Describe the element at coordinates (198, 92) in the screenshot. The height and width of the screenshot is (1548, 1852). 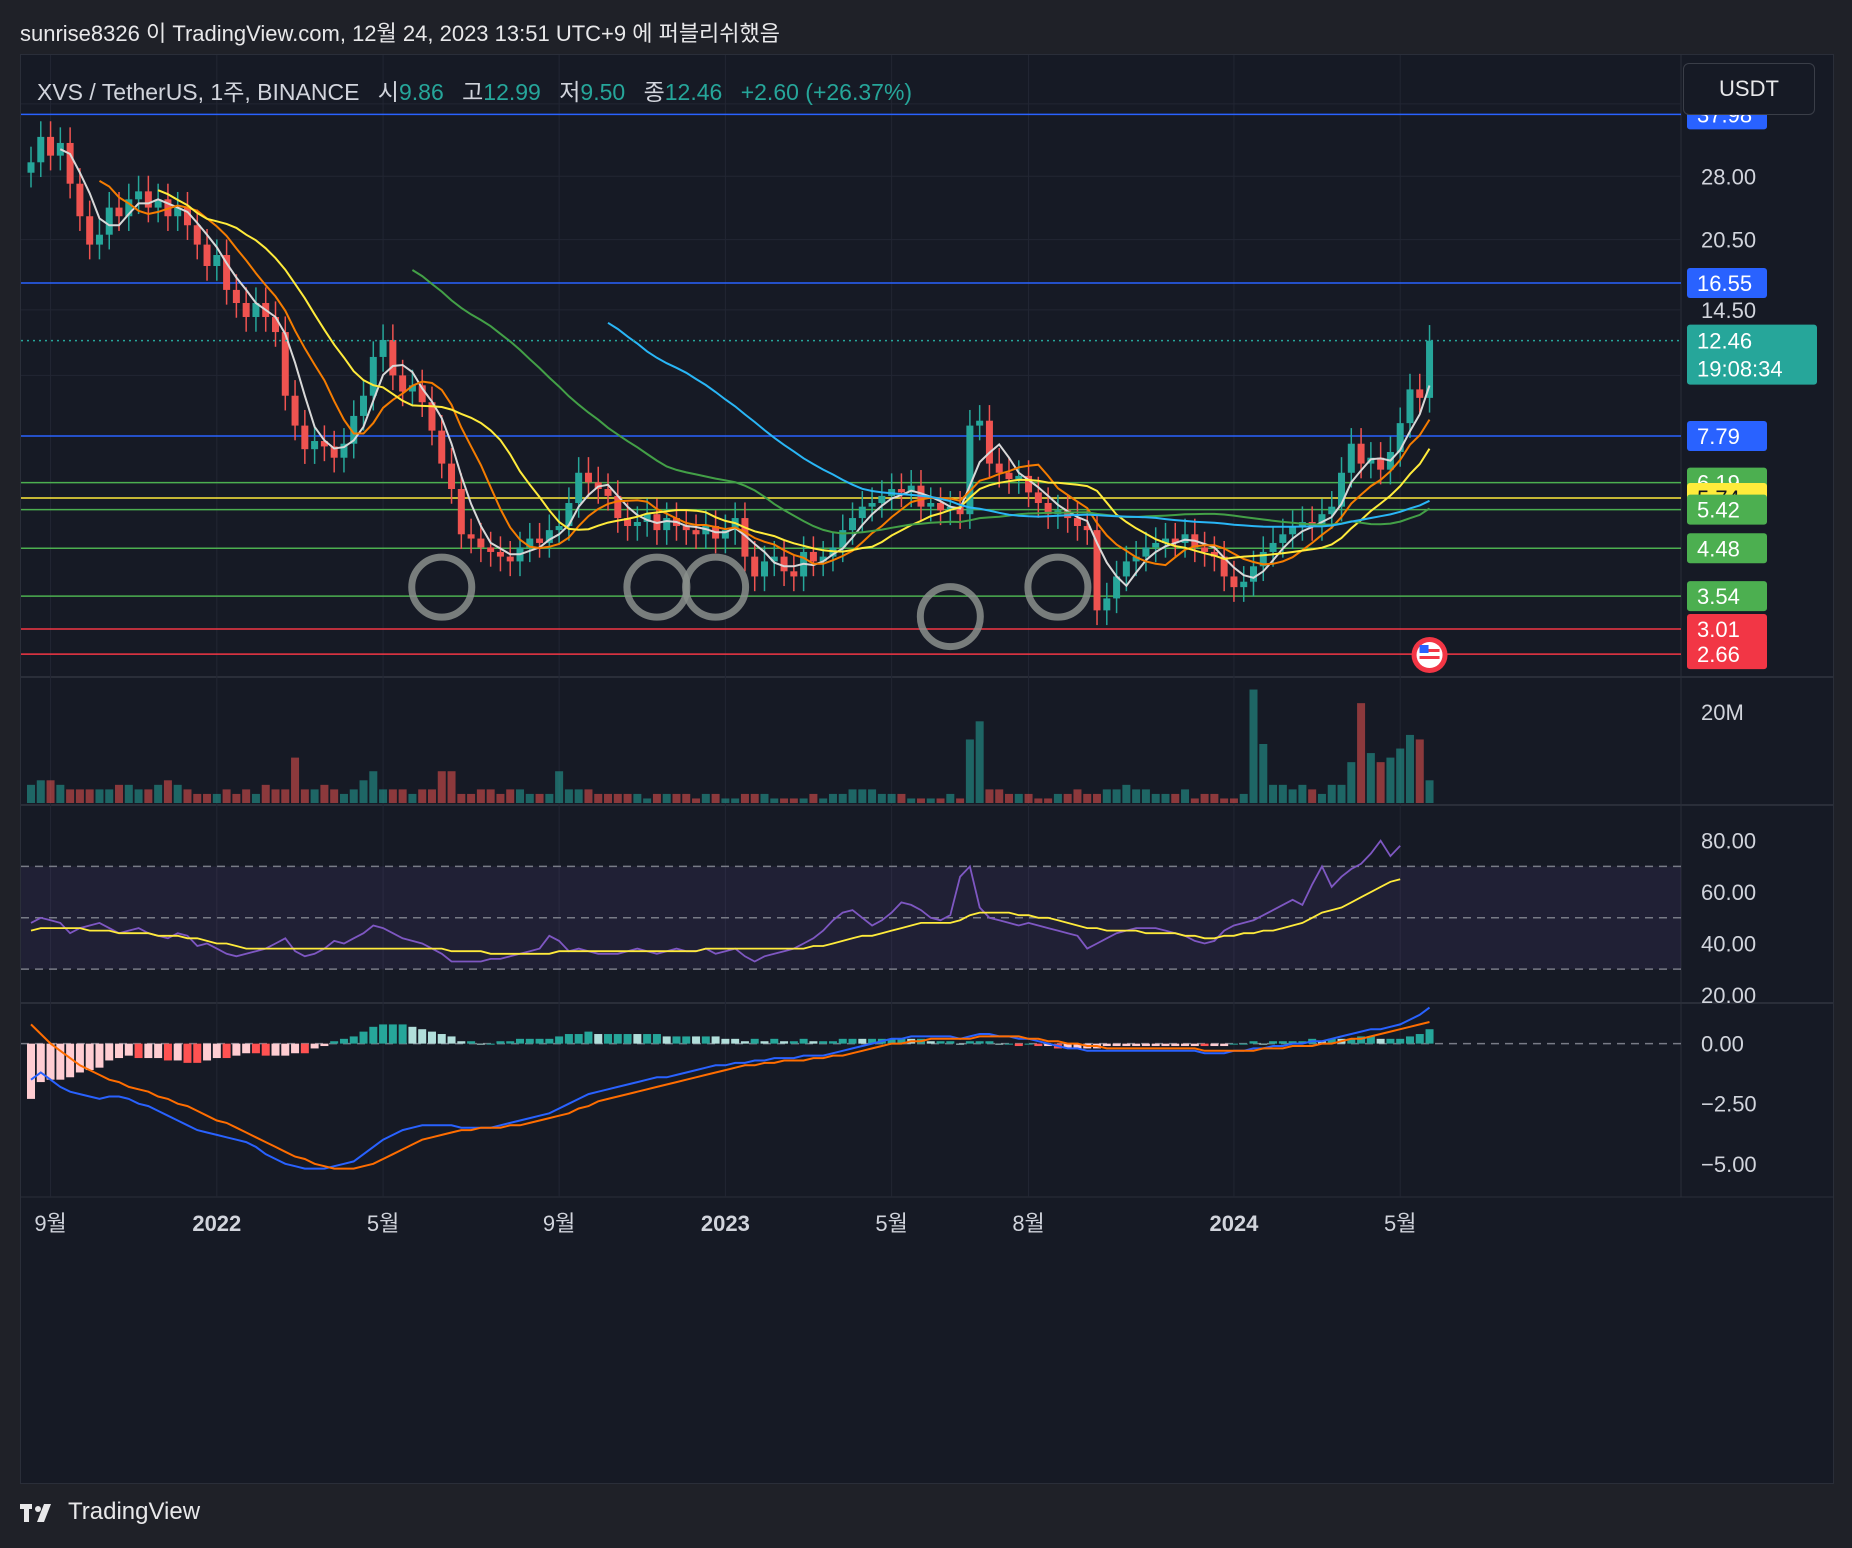
I see `symbol-name: XVS / TetherUS, 1주, BINANCE` at that location.